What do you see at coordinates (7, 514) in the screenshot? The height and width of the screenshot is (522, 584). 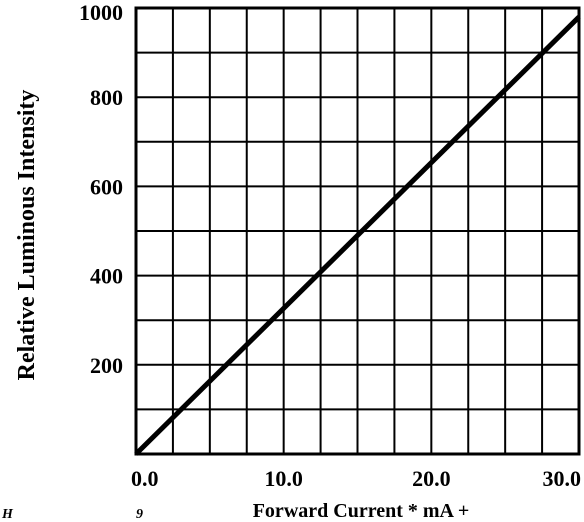 I see `stray-mark-left: H` at bounding box center [7, 514].